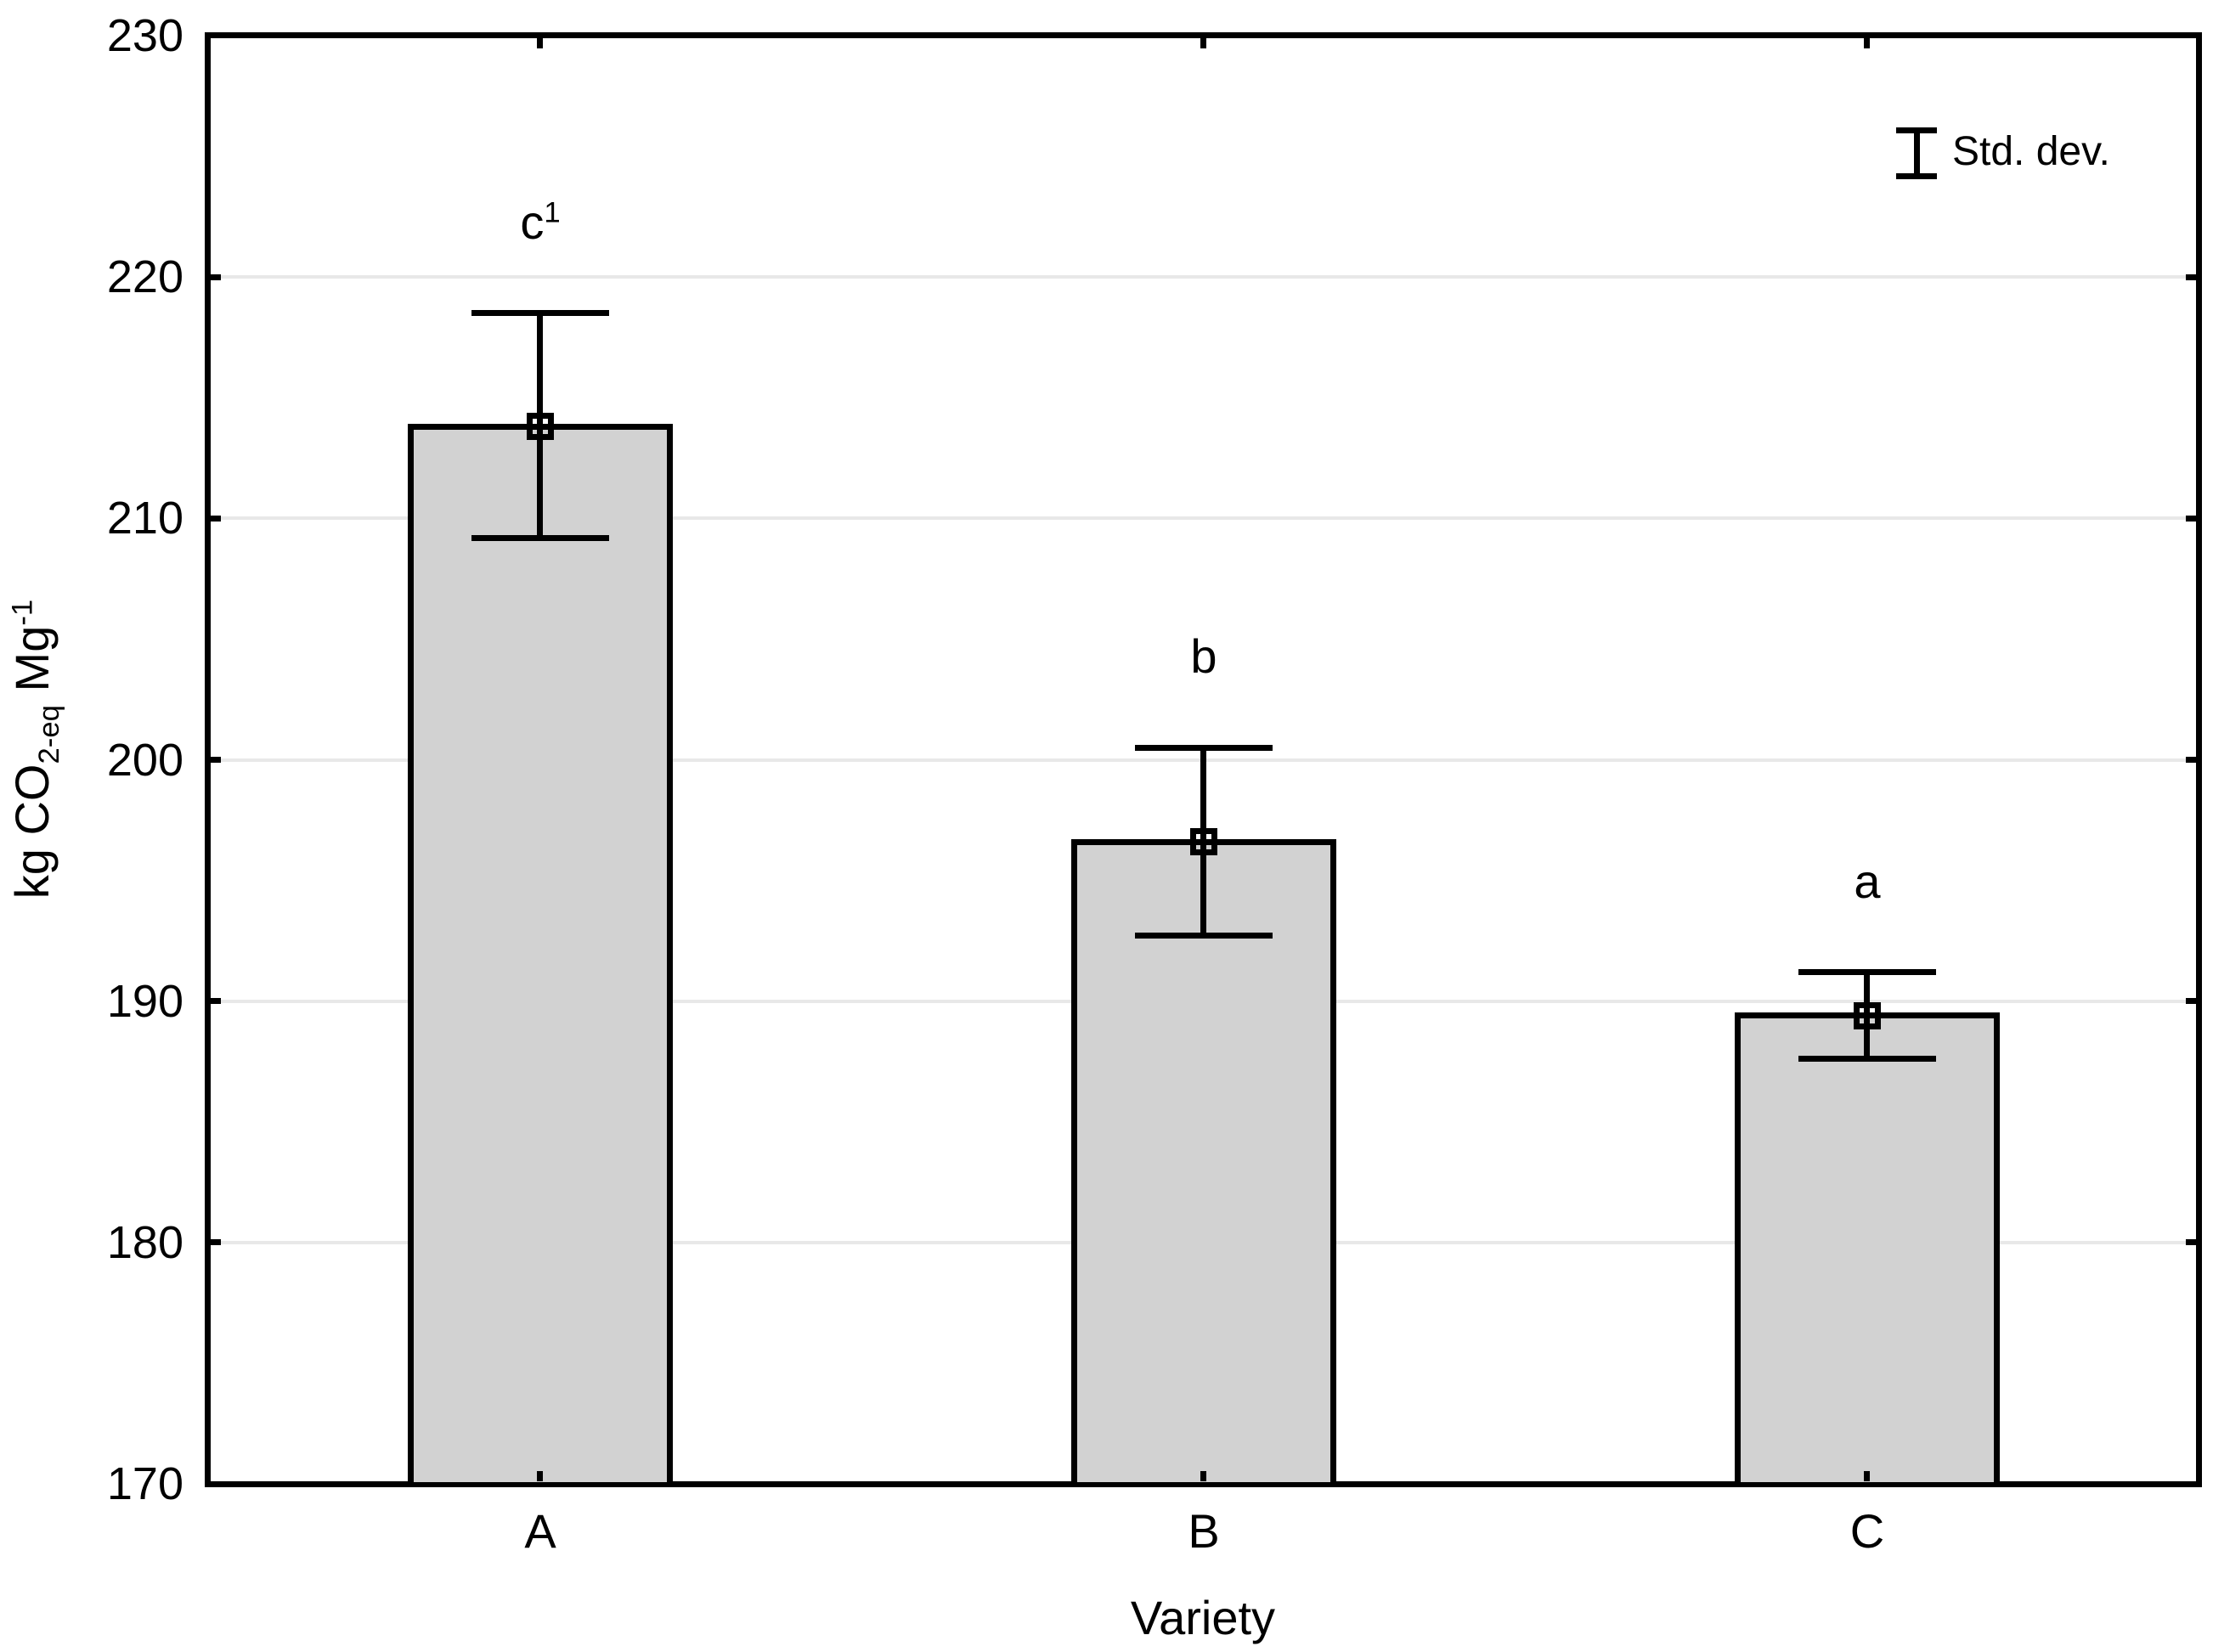 Image resolution: width=2213 pixels, height=1652 pixels. What do you see at coordinates (540, 222) in the screenshot?
I see `sig-label: c1` at bounding box center [540, 222].